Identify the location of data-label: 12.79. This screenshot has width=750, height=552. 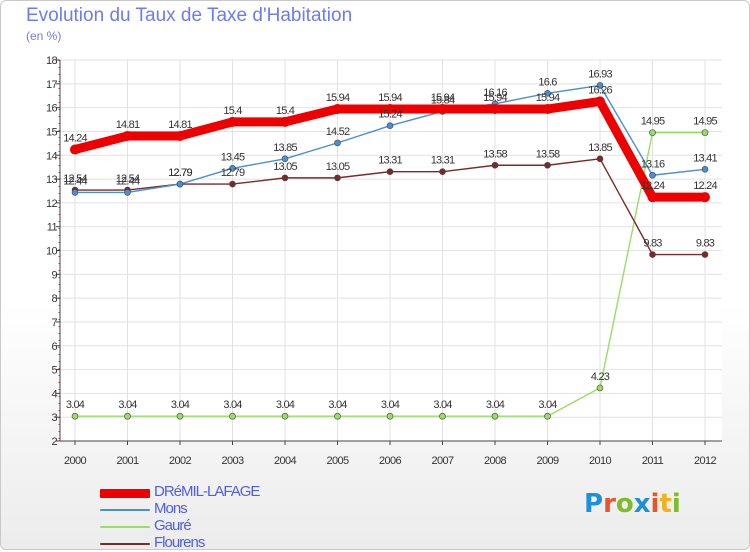
(180, 173).